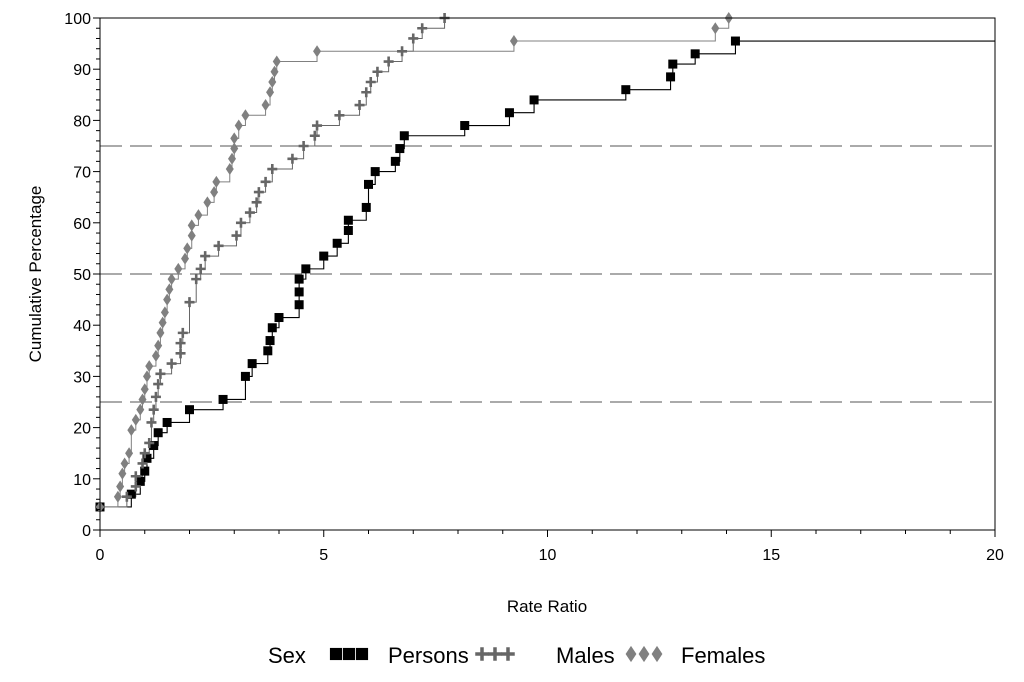  Describe the element at coordinates (428, 655) in the screenshot. I see `legend-label-persons: Persons` at that location.